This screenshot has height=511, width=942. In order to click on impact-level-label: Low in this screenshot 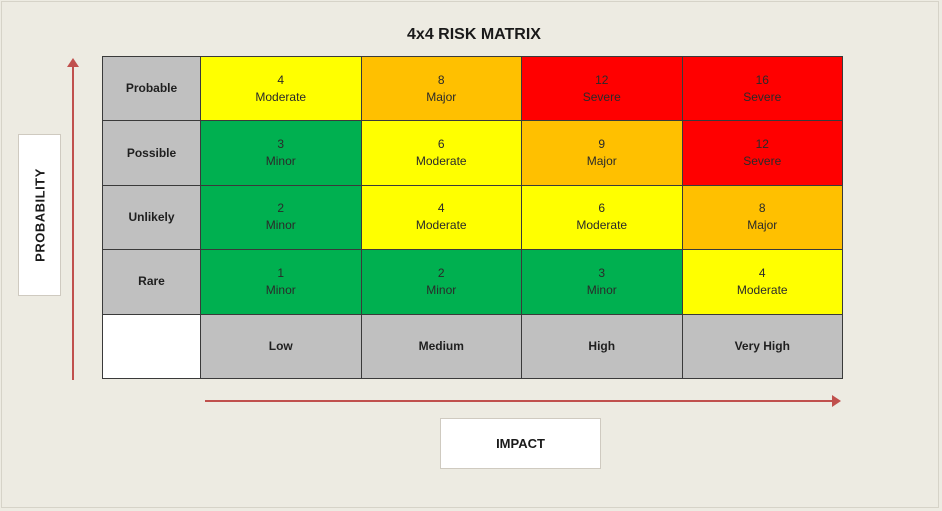, I will do `click(281, 346)`.